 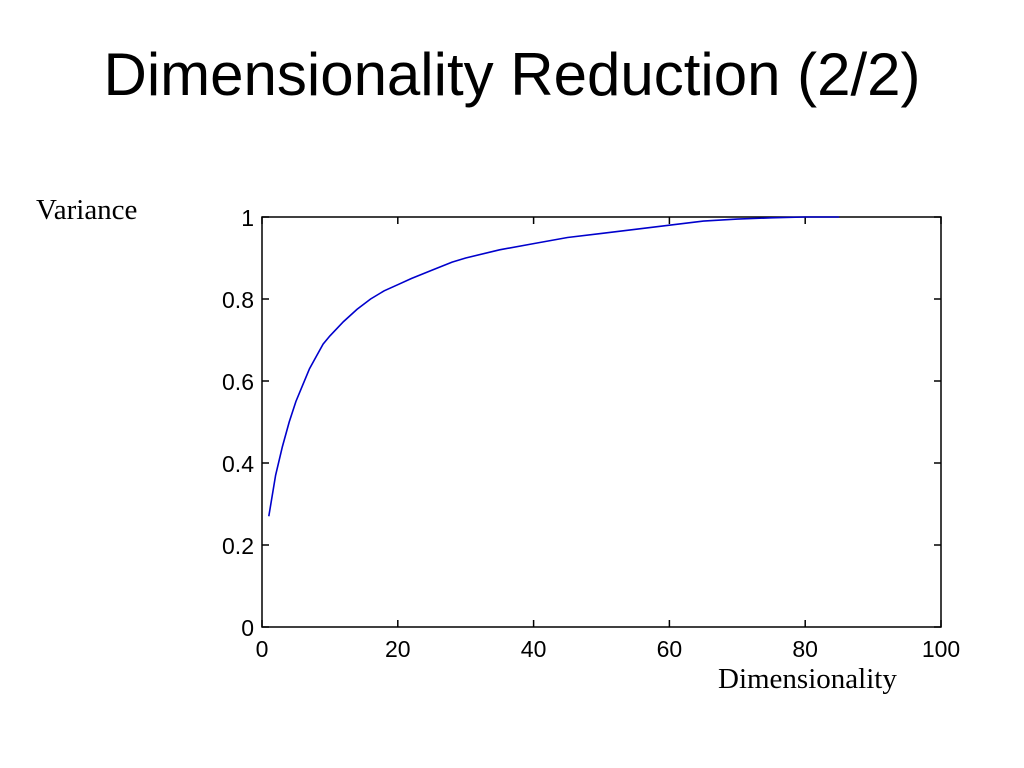 I want to click on x-tick-label: 60, so click(x=670, y=649).